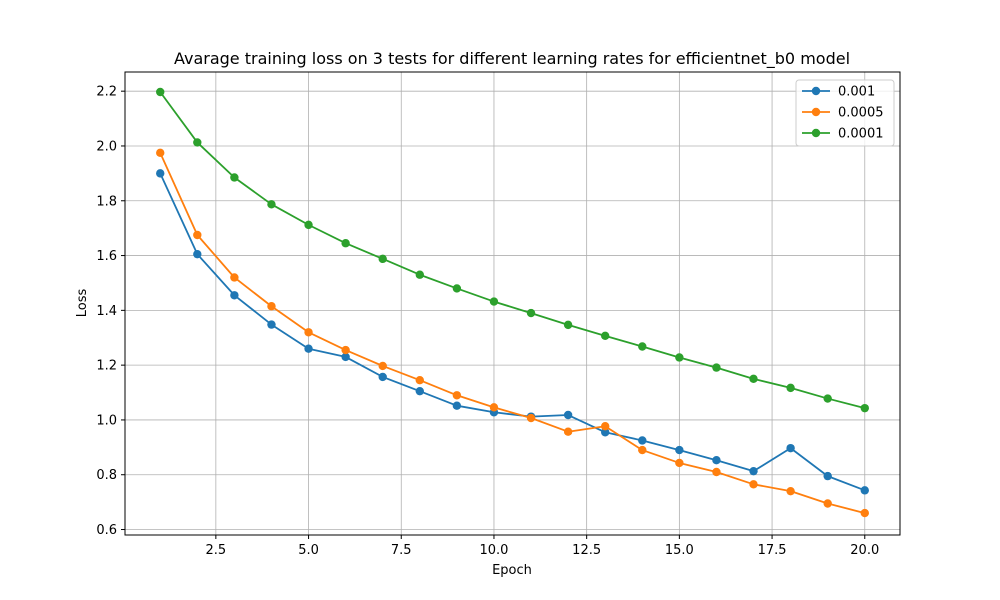 This screenshot has height=600, width=1000. What do you see at coordinates (861, 134) in the screenshot?
I see `legend-label: 0.0001` at bounding box center [861, 134].